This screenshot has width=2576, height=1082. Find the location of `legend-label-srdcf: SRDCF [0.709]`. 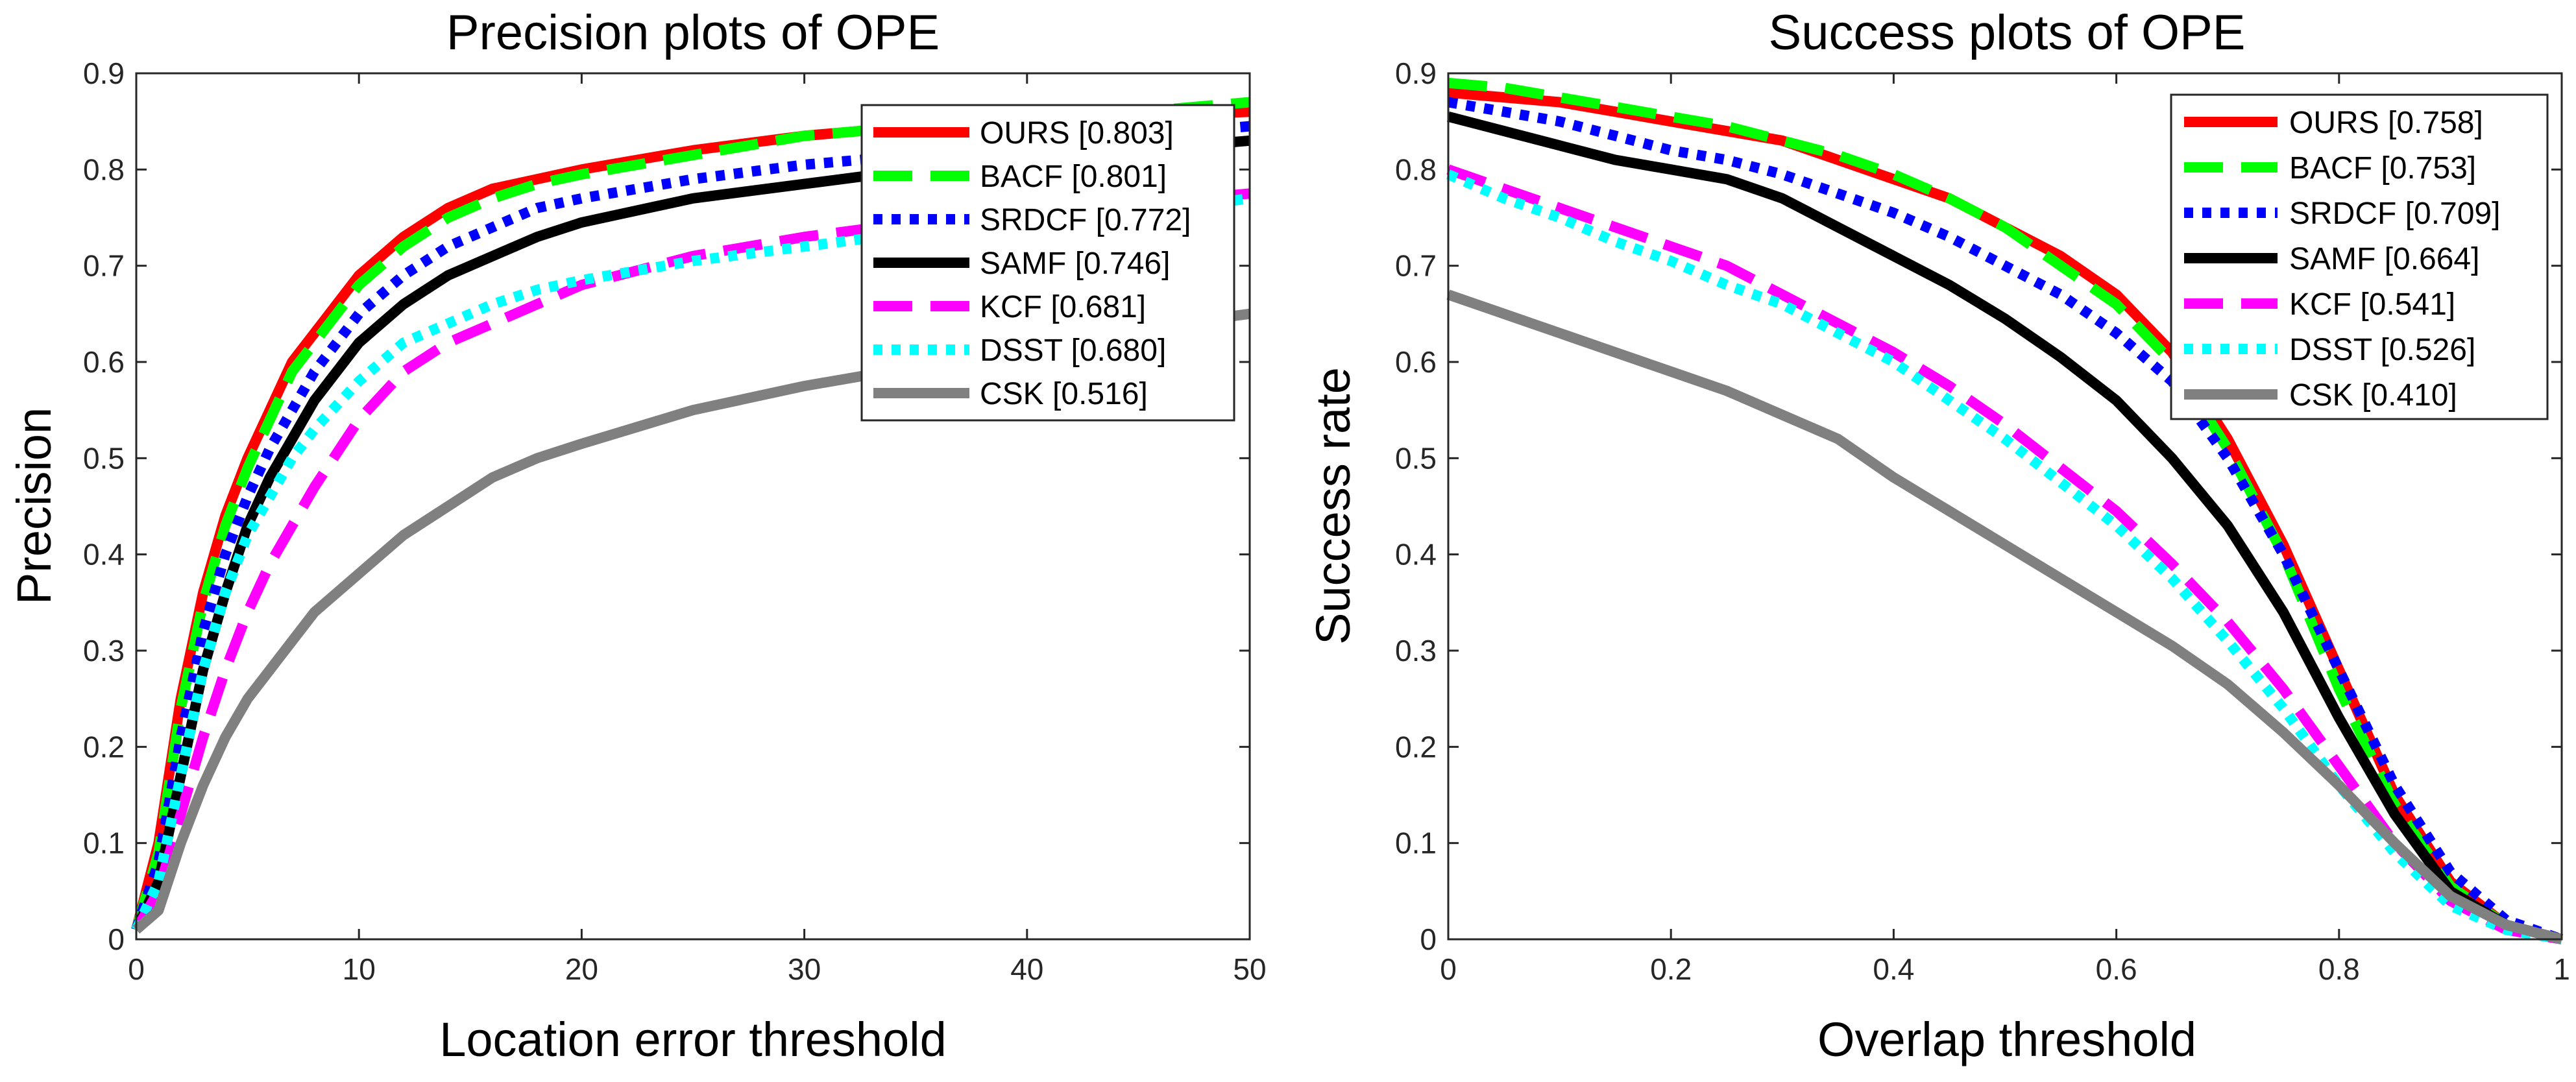

legend-label-srdcf: SRDCF [0.709] is located at coordinates (2394, 214).